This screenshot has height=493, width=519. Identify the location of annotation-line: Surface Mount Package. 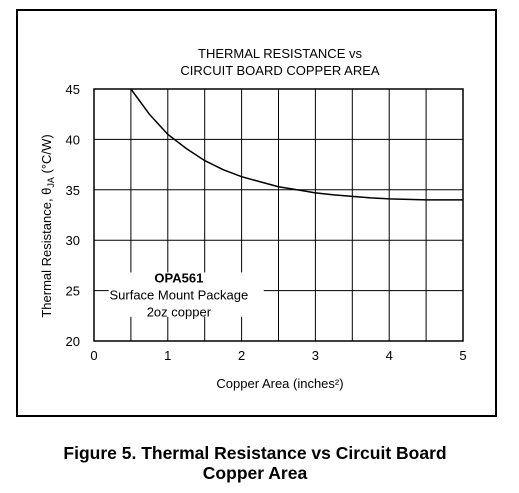
(178, 295).